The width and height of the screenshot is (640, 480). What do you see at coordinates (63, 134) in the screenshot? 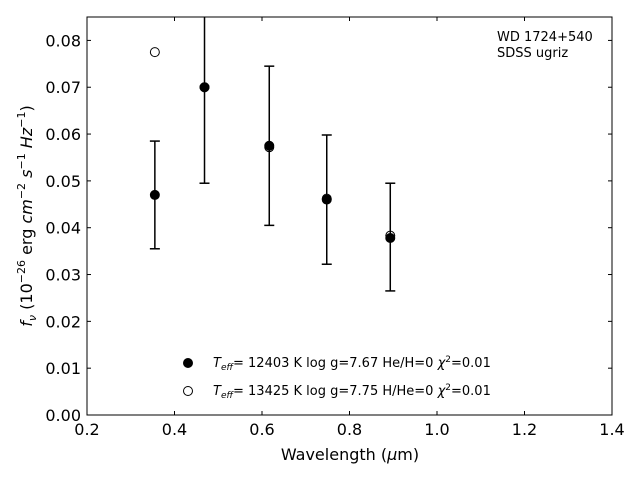
I see `y-tick-label: 0.06` at bounding box center [63, 134].